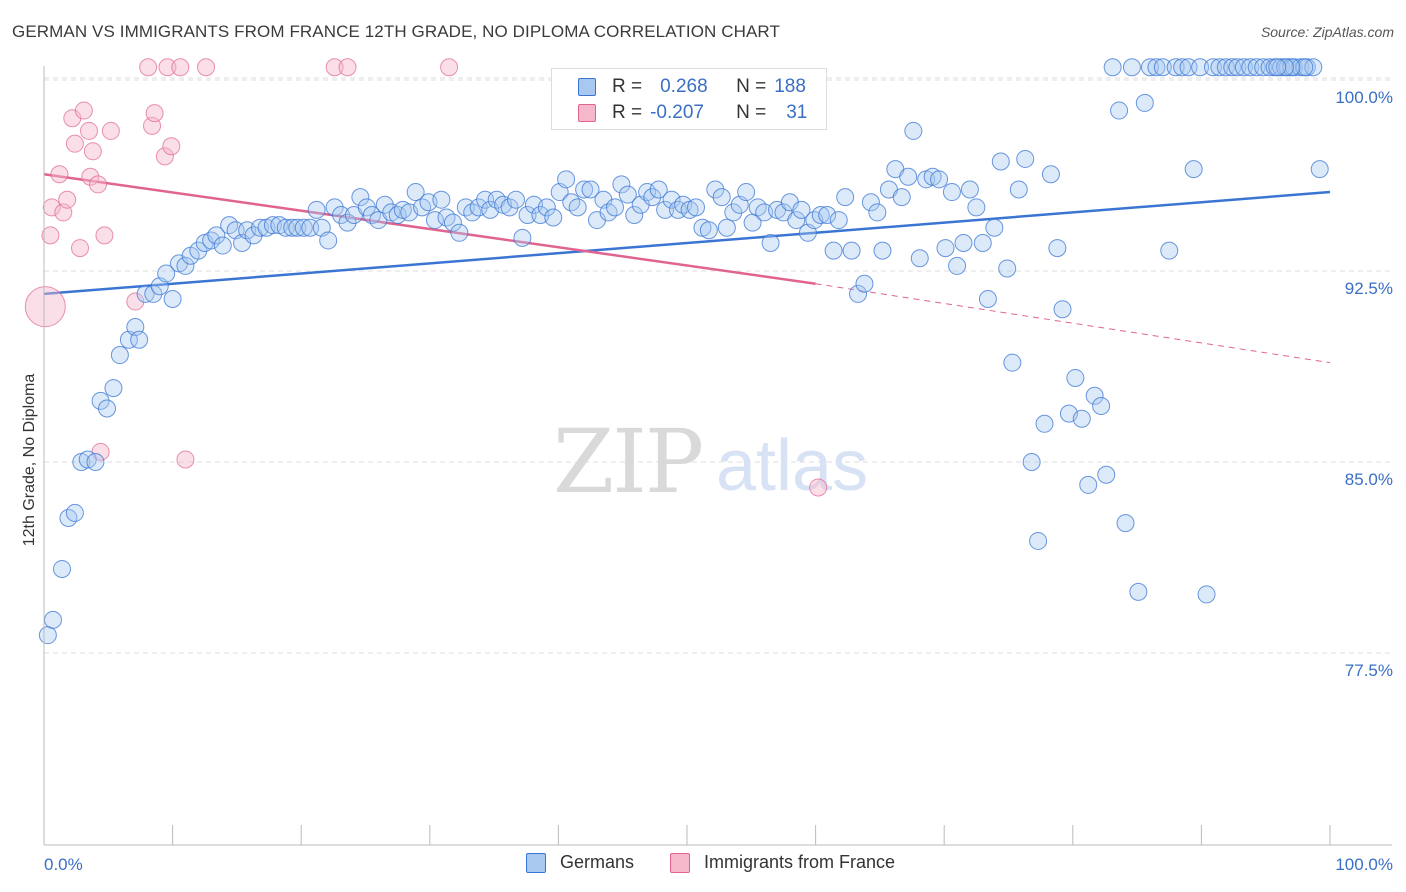 This screenshot has width=1406, height=892. Describe the element at coordinates (429, 228) in the screenshot. I see `france-trend-line` at that location.